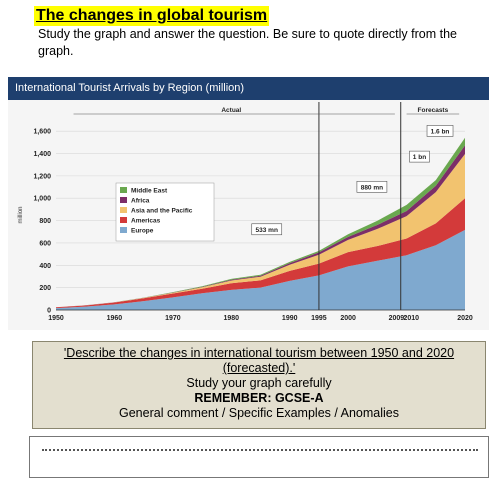  What do you see at coordinates (259, 398) in the screenshot?
I see `question-line-2: REMEMBER: GCSE-A` at bounding box center [259, 398].